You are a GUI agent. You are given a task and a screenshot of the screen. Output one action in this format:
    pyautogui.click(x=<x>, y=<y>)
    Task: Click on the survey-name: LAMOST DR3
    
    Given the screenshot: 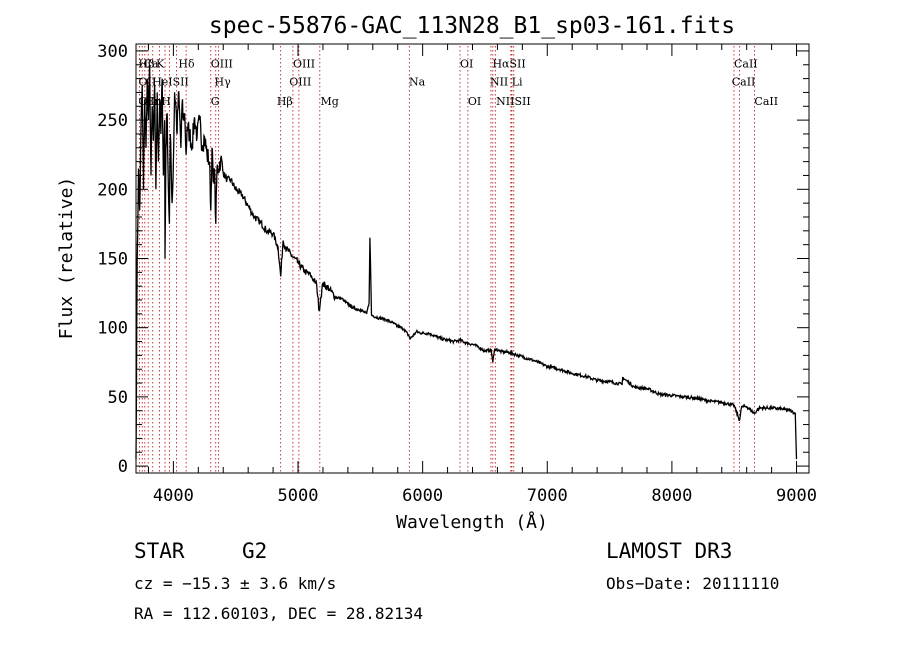 What is the action you would take?
    pyautogui.click(x=669, y=551)
    